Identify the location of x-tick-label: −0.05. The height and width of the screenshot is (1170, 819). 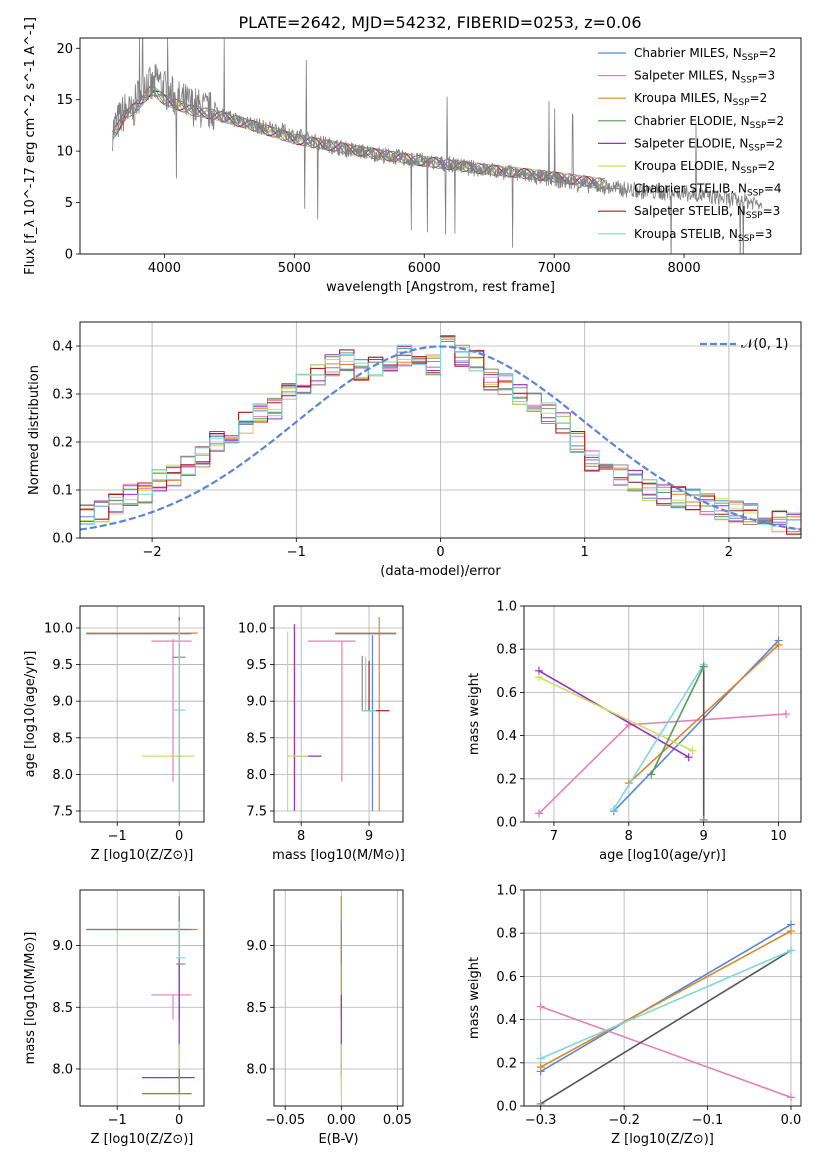
(285, 1120).